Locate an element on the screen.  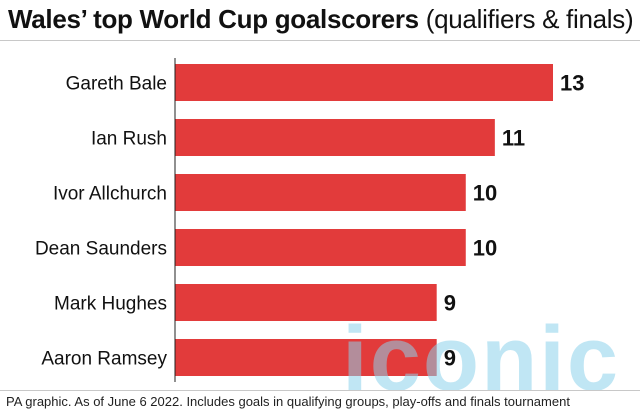
value-label-aaron-ramsey: 9 is located at coordinates (450, 358).